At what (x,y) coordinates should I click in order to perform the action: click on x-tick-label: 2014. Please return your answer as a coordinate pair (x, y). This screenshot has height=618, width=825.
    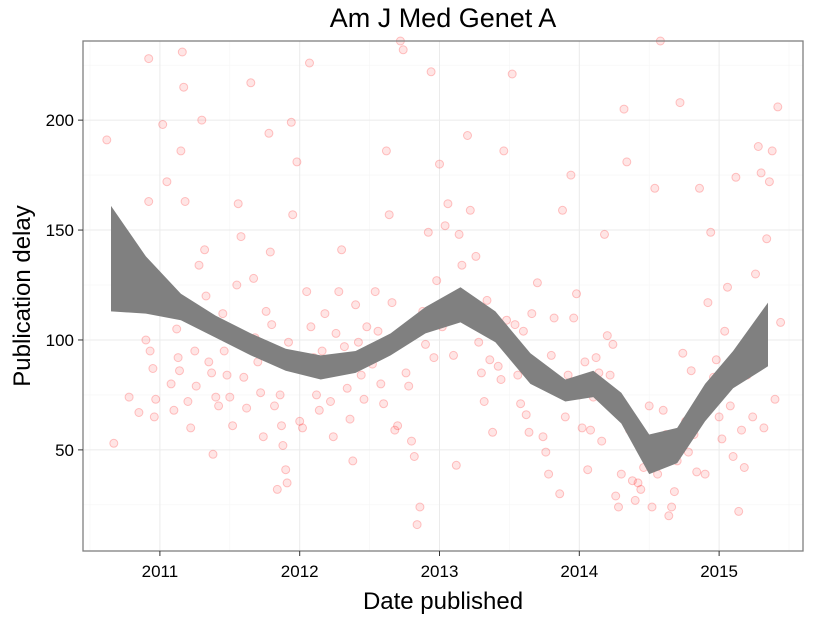
    Looking at the image, I should click on (579, 571).